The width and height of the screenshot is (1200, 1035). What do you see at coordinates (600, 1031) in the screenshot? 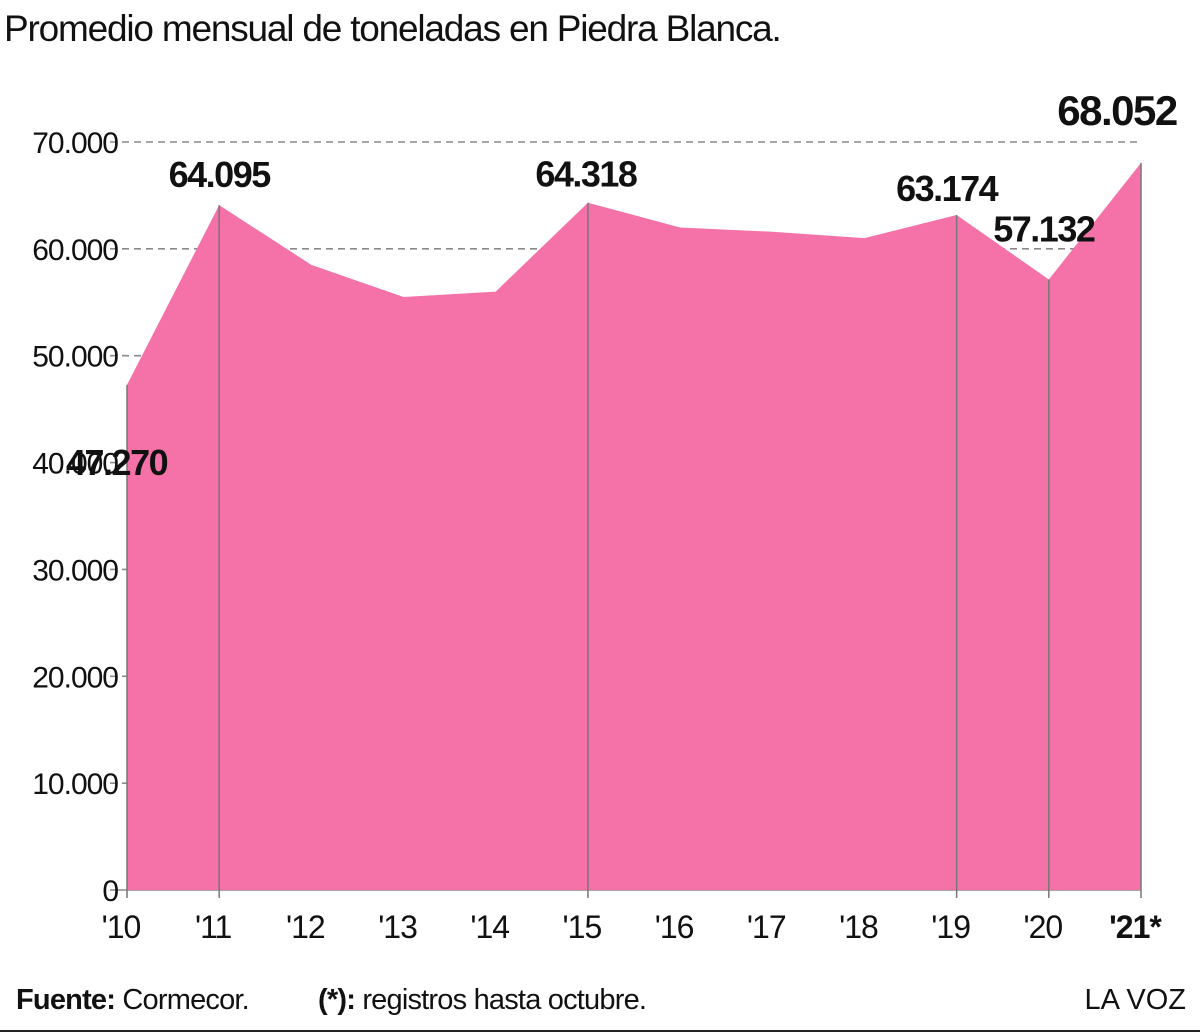
I see `footer-divider` at bounding box center [600, 1031].